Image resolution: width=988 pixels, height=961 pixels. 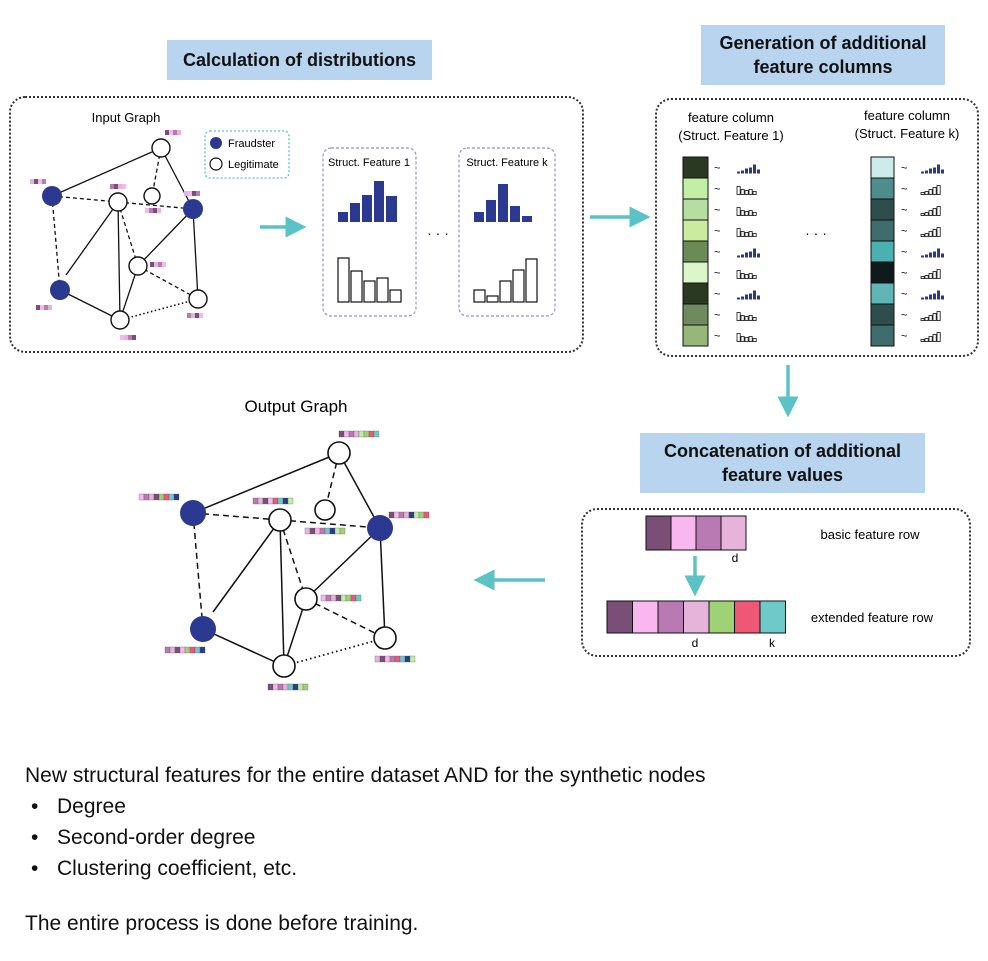 What do you see at coordinates (507, 163) in the screenshot?
I see `struct-feature-k-label: Struct. Feature k` at bounding box center [507, 163].